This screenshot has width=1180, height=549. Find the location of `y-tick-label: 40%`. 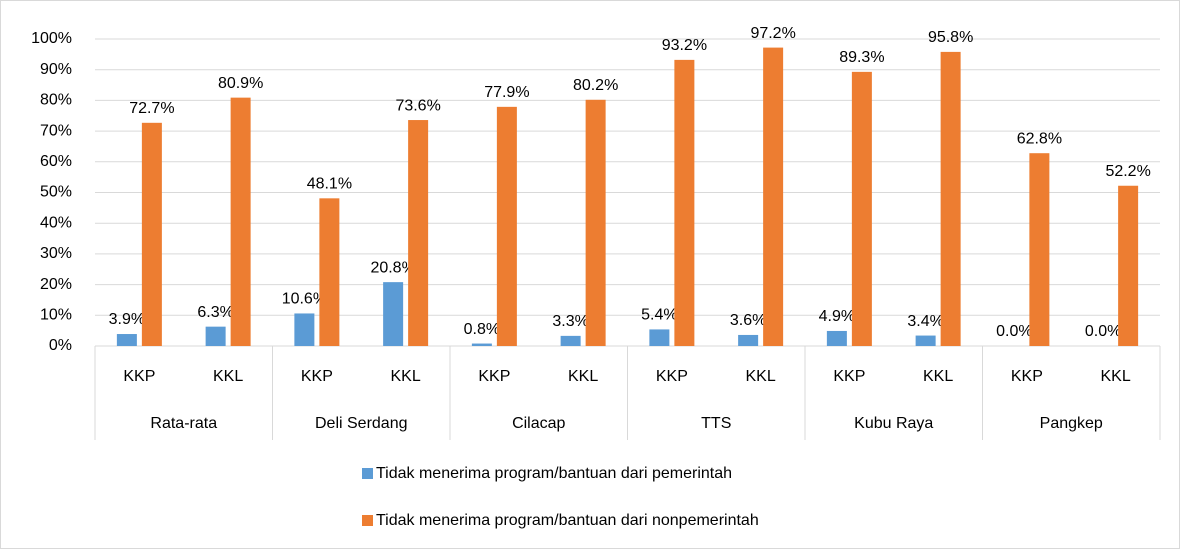

y-tick-label: 40% is located at coordinates (56, 222).